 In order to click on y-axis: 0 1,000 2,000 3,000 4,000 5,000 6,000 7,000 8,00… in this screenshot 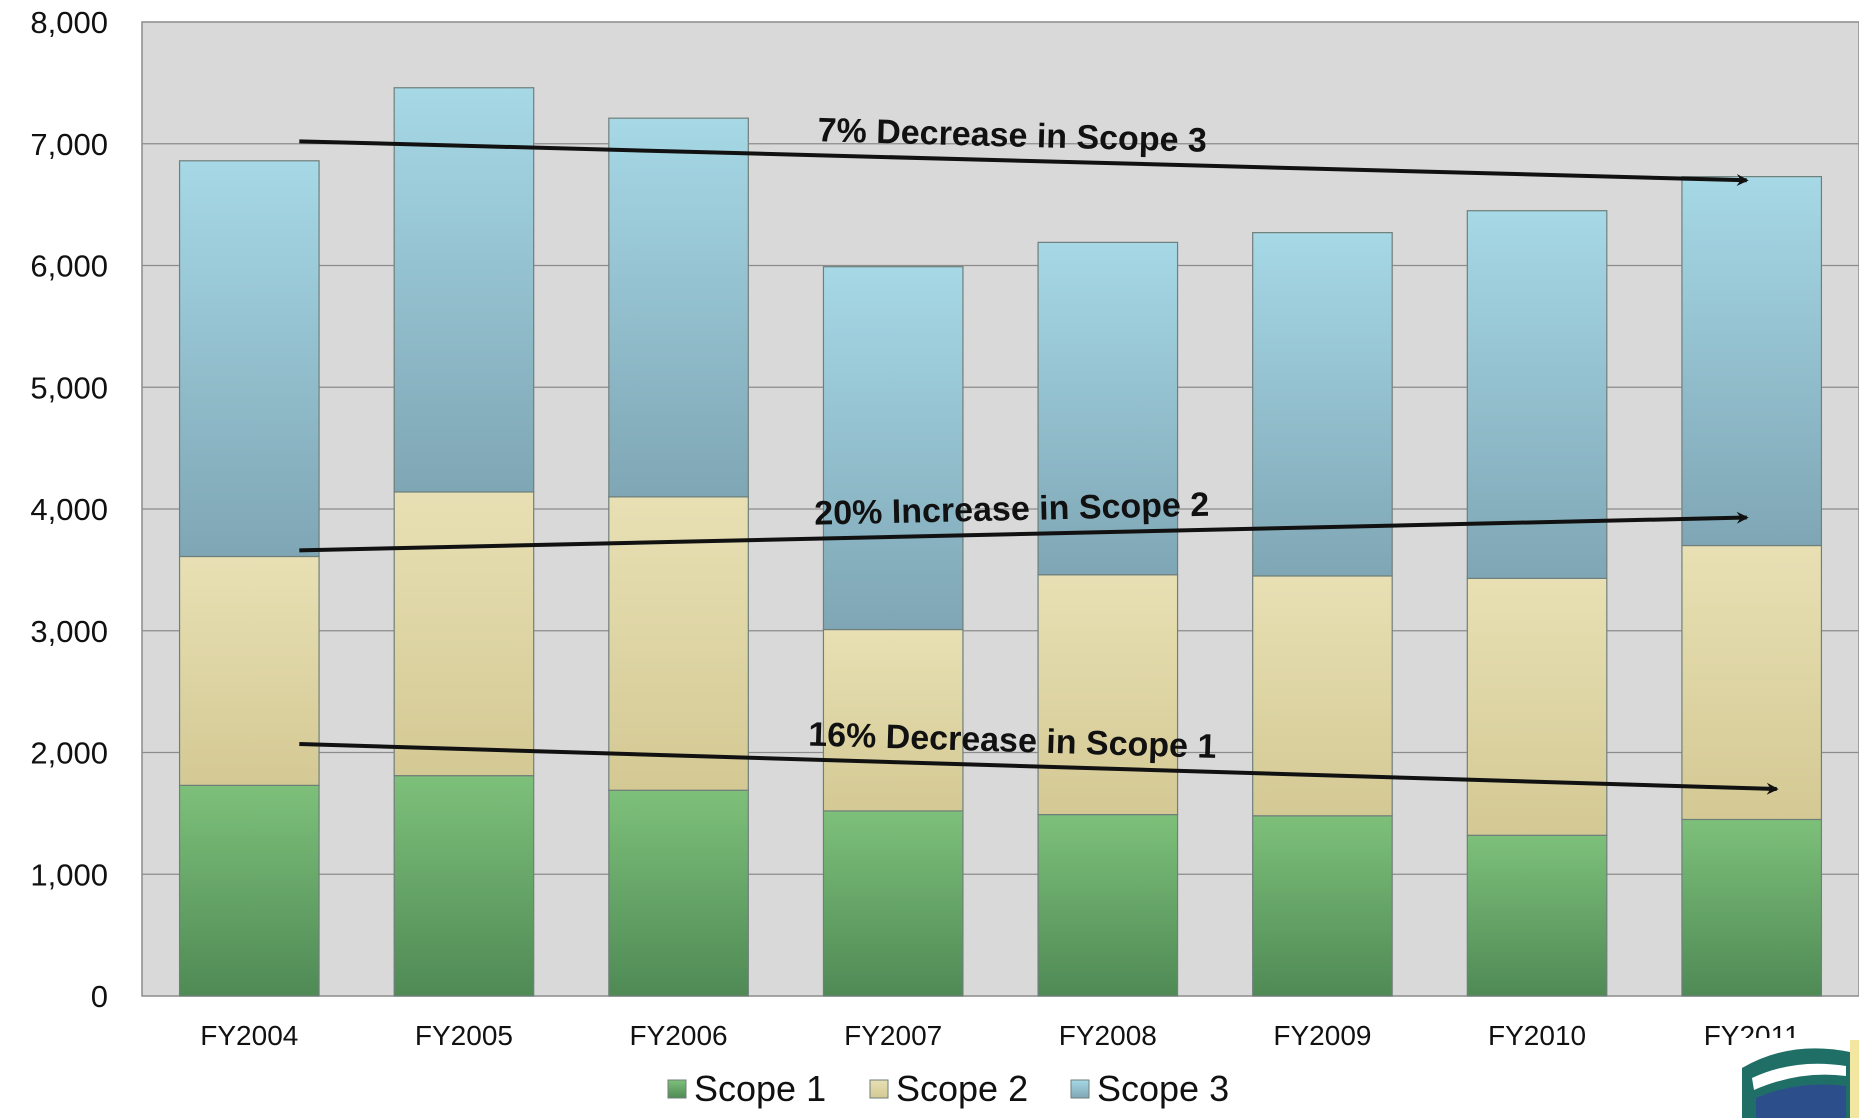, I will do `click(69, 509)`.